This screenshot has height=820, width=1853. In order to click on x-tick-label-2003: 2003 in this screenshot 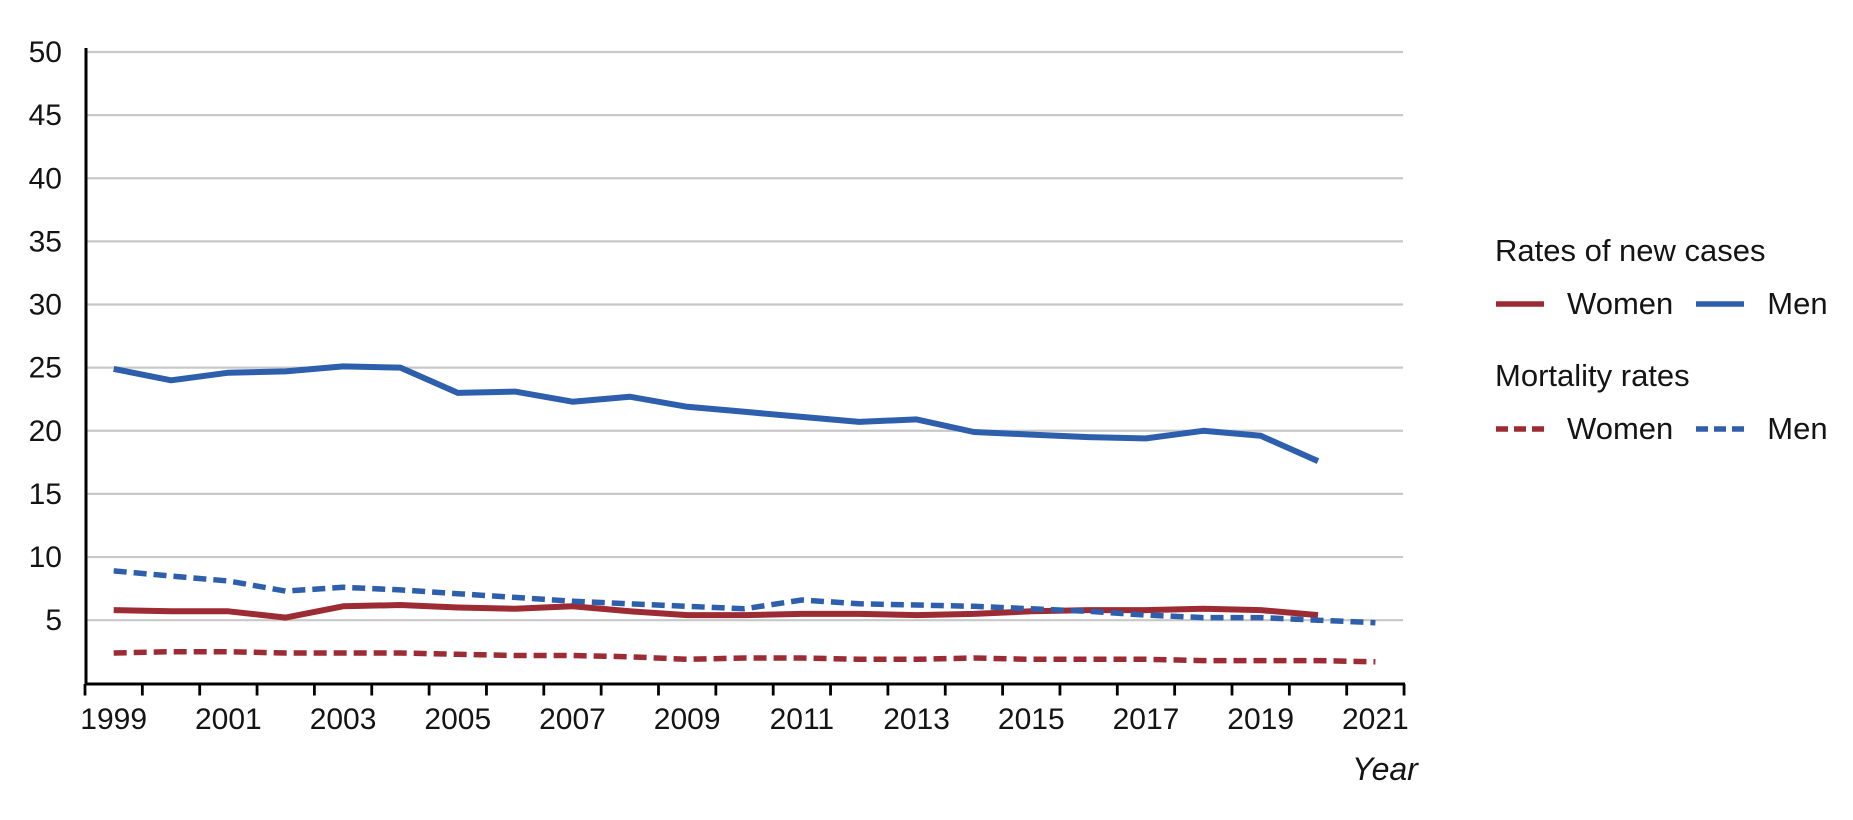, I will do `click(343, 719)`.